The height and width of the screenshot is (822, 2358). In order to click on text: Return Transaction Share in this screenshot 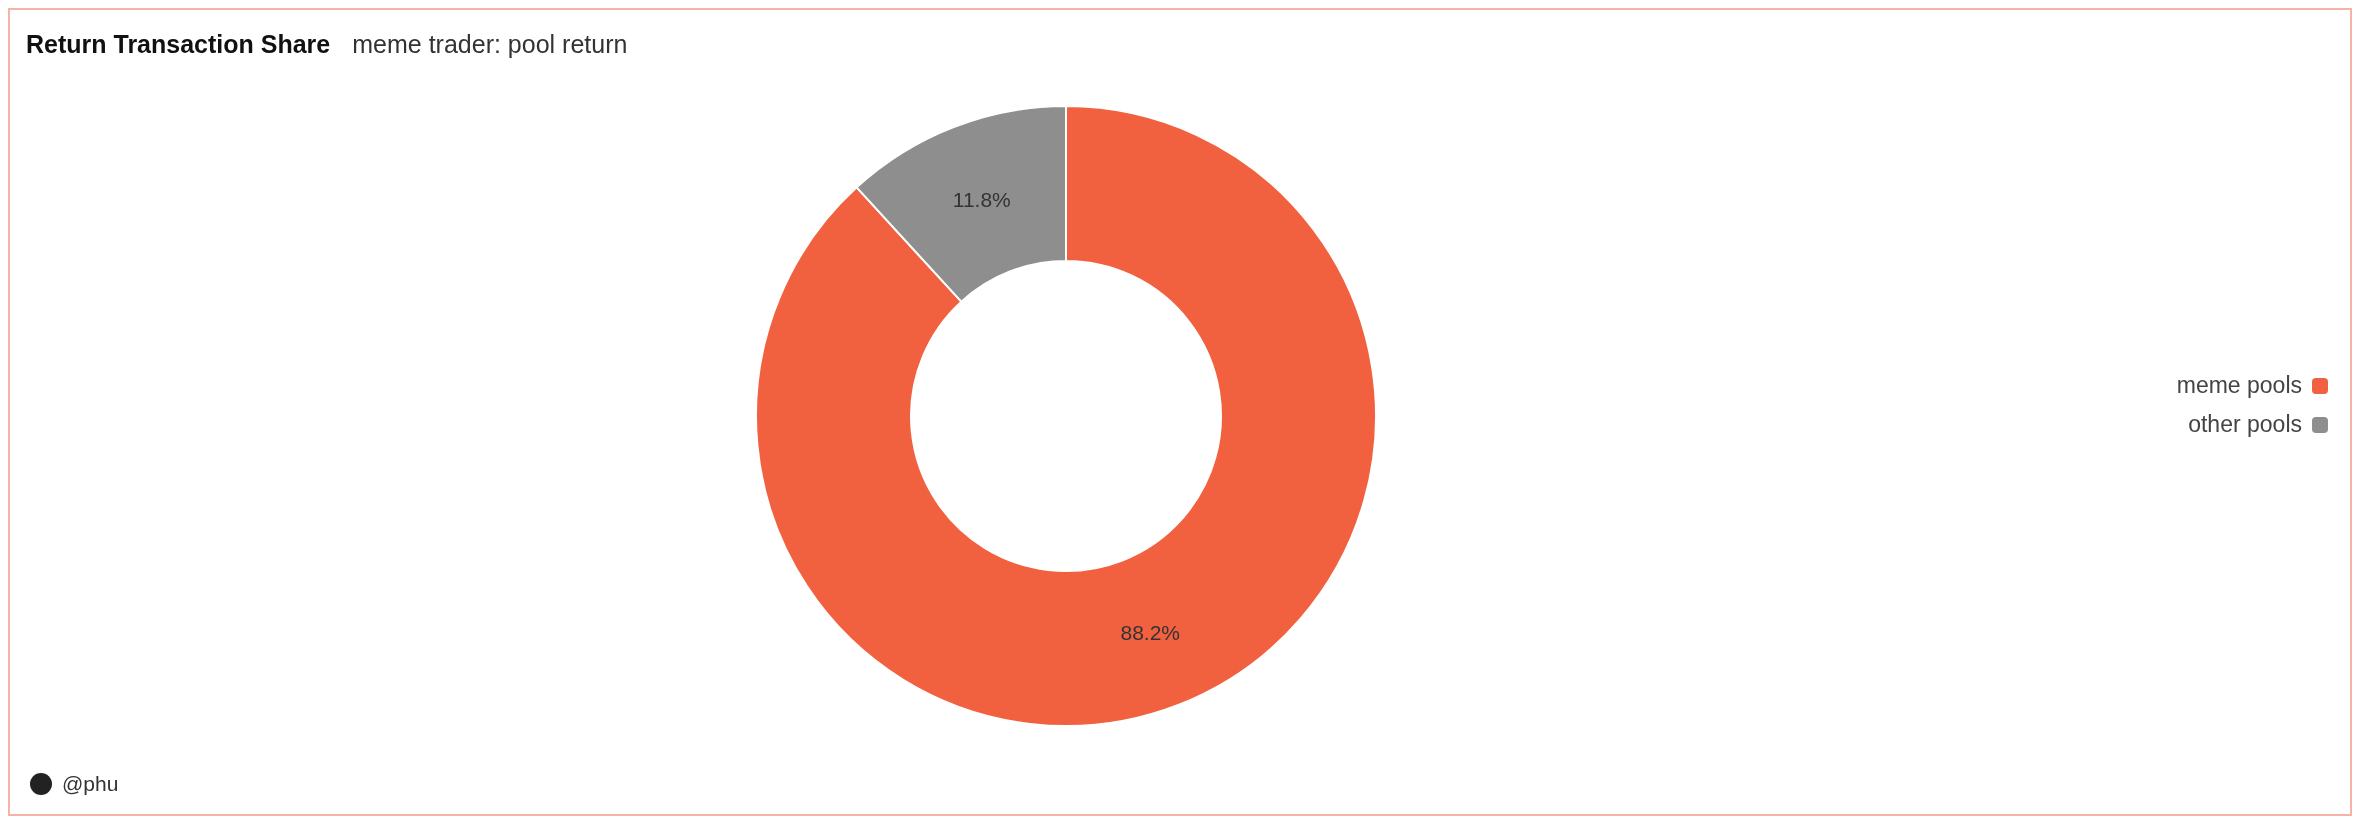, I will do `click(178, 44)`.